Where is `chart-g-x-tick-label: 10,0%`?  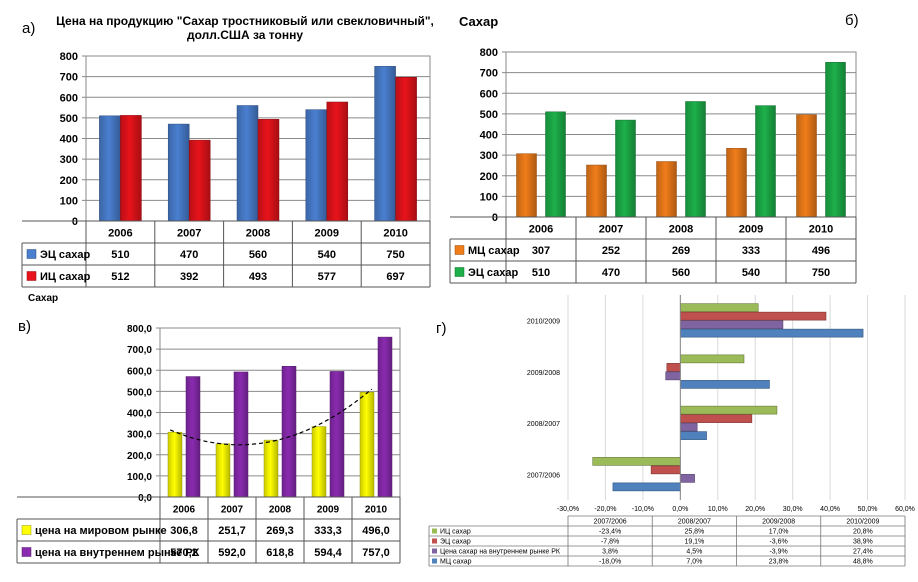
chart-g-x-tick-label: 10,0% is located at coordinates (718, 509).